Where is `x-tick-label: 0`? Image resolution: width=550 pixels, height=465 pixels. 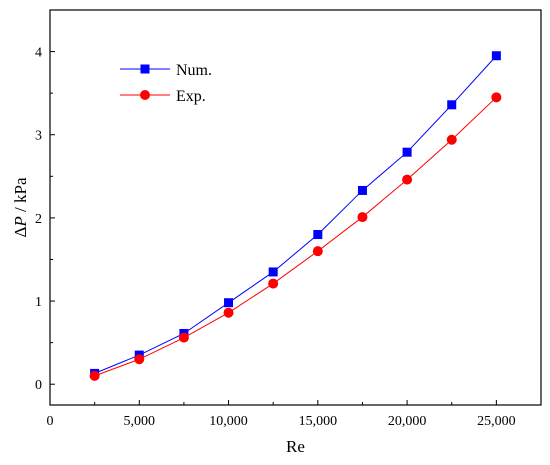 x-tick-label: 0 is located at coordinates (50, 421).